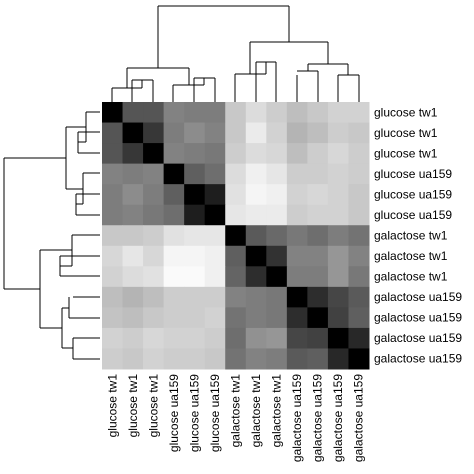  Describe the element at coordinates (112, 406) in the screenshot. I see `column-label-0: glucose tw1` at that location.